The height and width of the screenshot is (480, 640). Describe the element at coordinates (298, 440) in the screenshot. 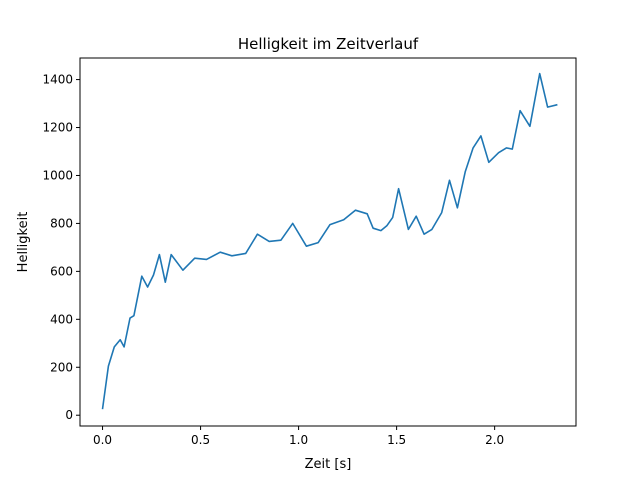

I see `x-tick-label: 1.0` at that location.